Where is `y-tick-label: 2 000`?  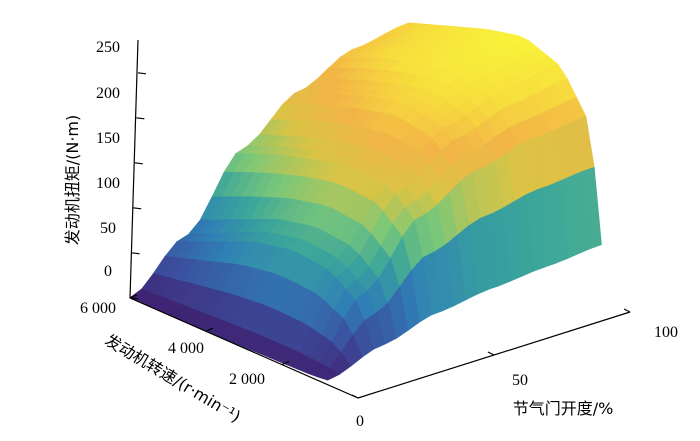 y-tick-label: 2 000 is located at coordinates (247, 379).